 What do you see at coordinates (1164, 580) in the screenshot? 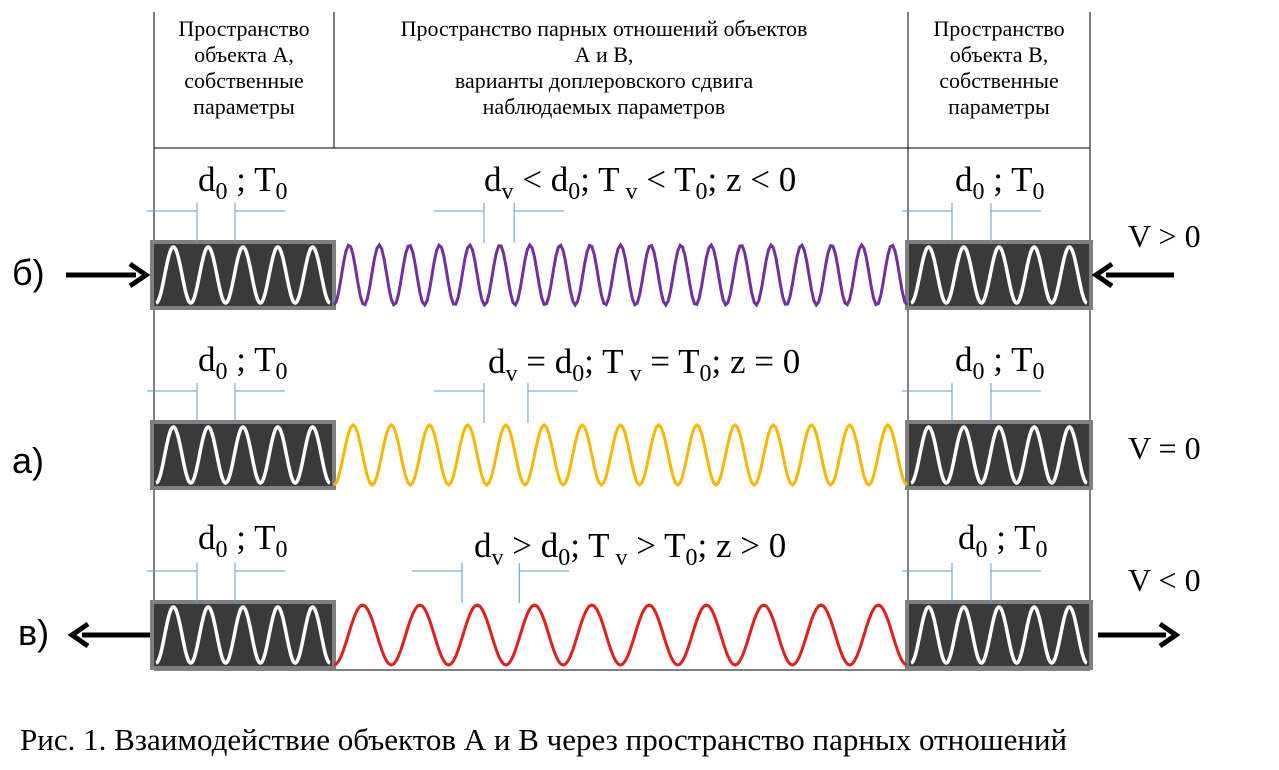
I see `velocity-label: V < 0` at bounding box center [1164, 580].